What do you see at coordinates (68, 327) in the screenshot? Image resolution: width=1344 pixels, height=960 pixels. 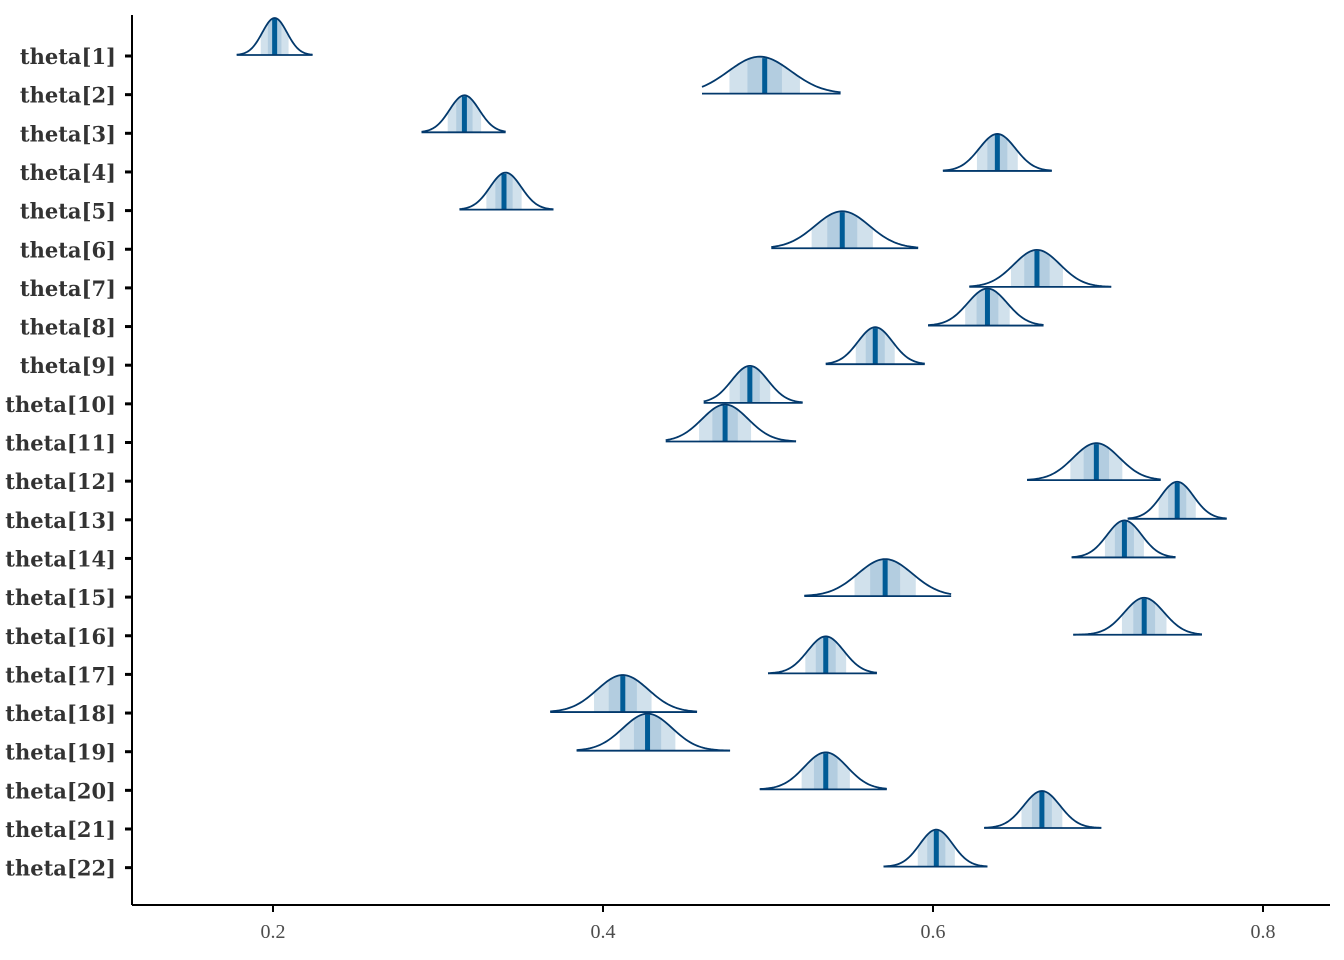 I see `y-tick-label-theta-8: theta[8]` at bounding box center [68, 327].